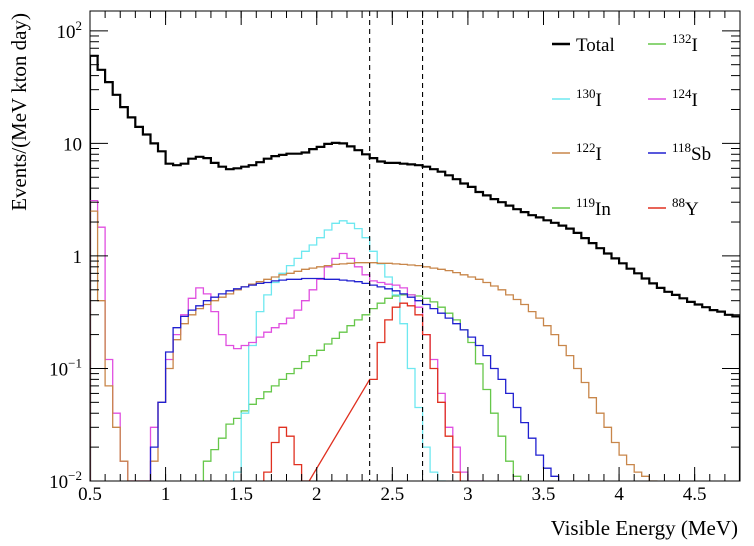  Describe the element at coordinates (362, 391) in the screenshot. I see `series-88Y-line` at that location.